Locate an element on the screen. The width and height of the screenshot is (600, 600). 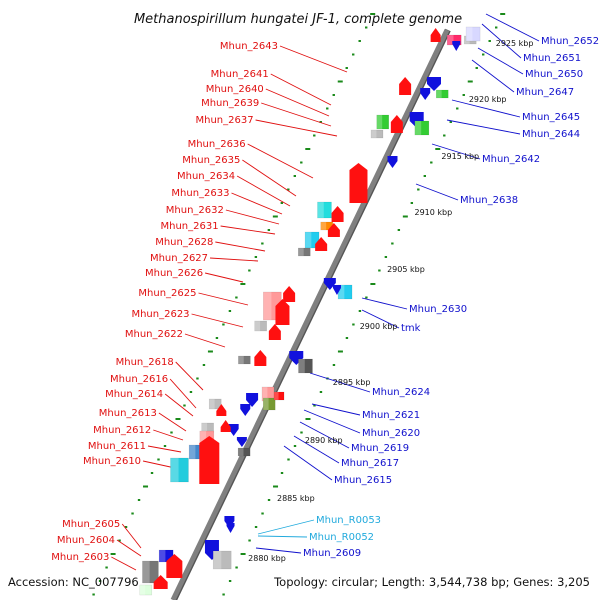
gene-label: Mhun_2643 is located at coordinates (249, 46).